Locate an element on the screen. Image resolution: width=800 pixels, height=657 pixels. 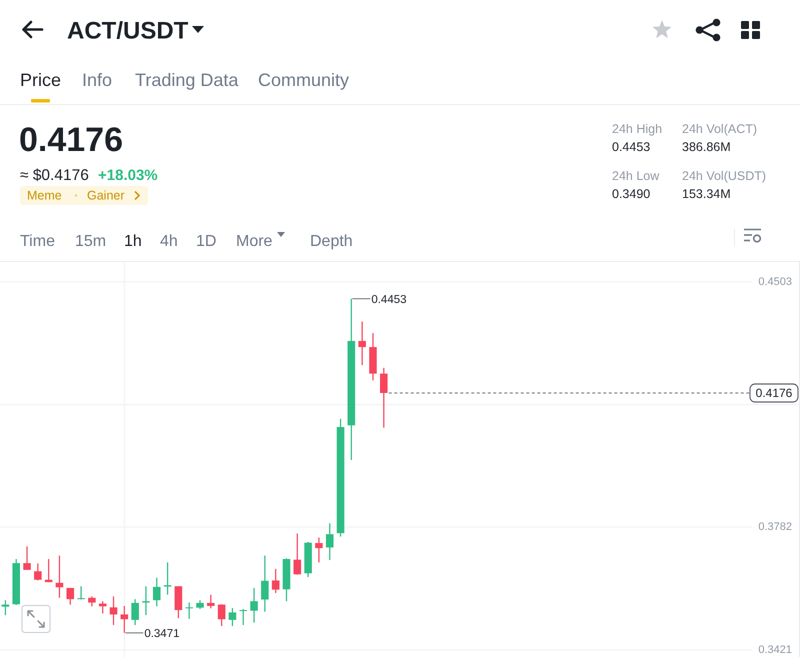
text: Depth is located at coordinates (331, 241).